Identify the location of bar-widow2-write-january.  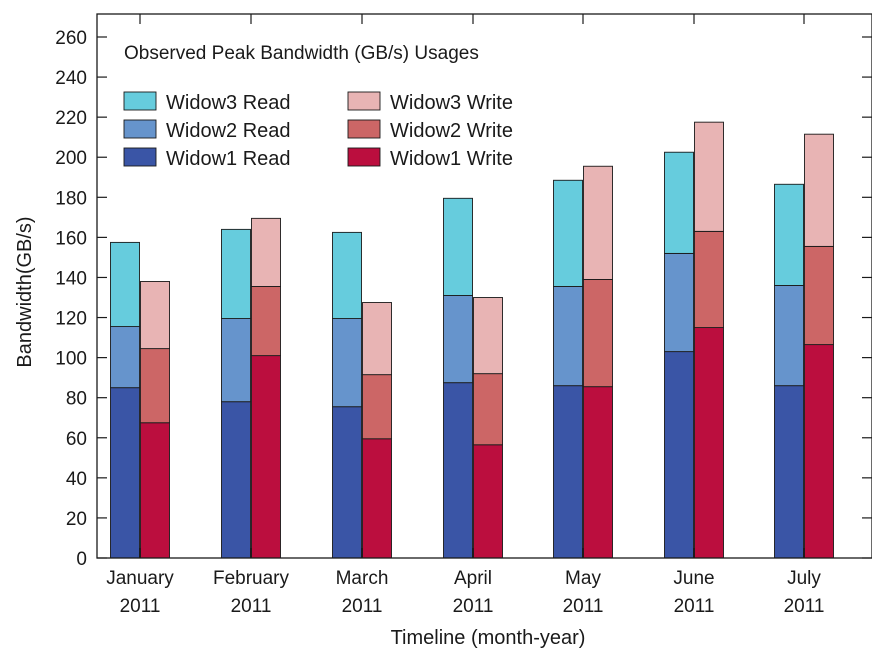
(155, 386).